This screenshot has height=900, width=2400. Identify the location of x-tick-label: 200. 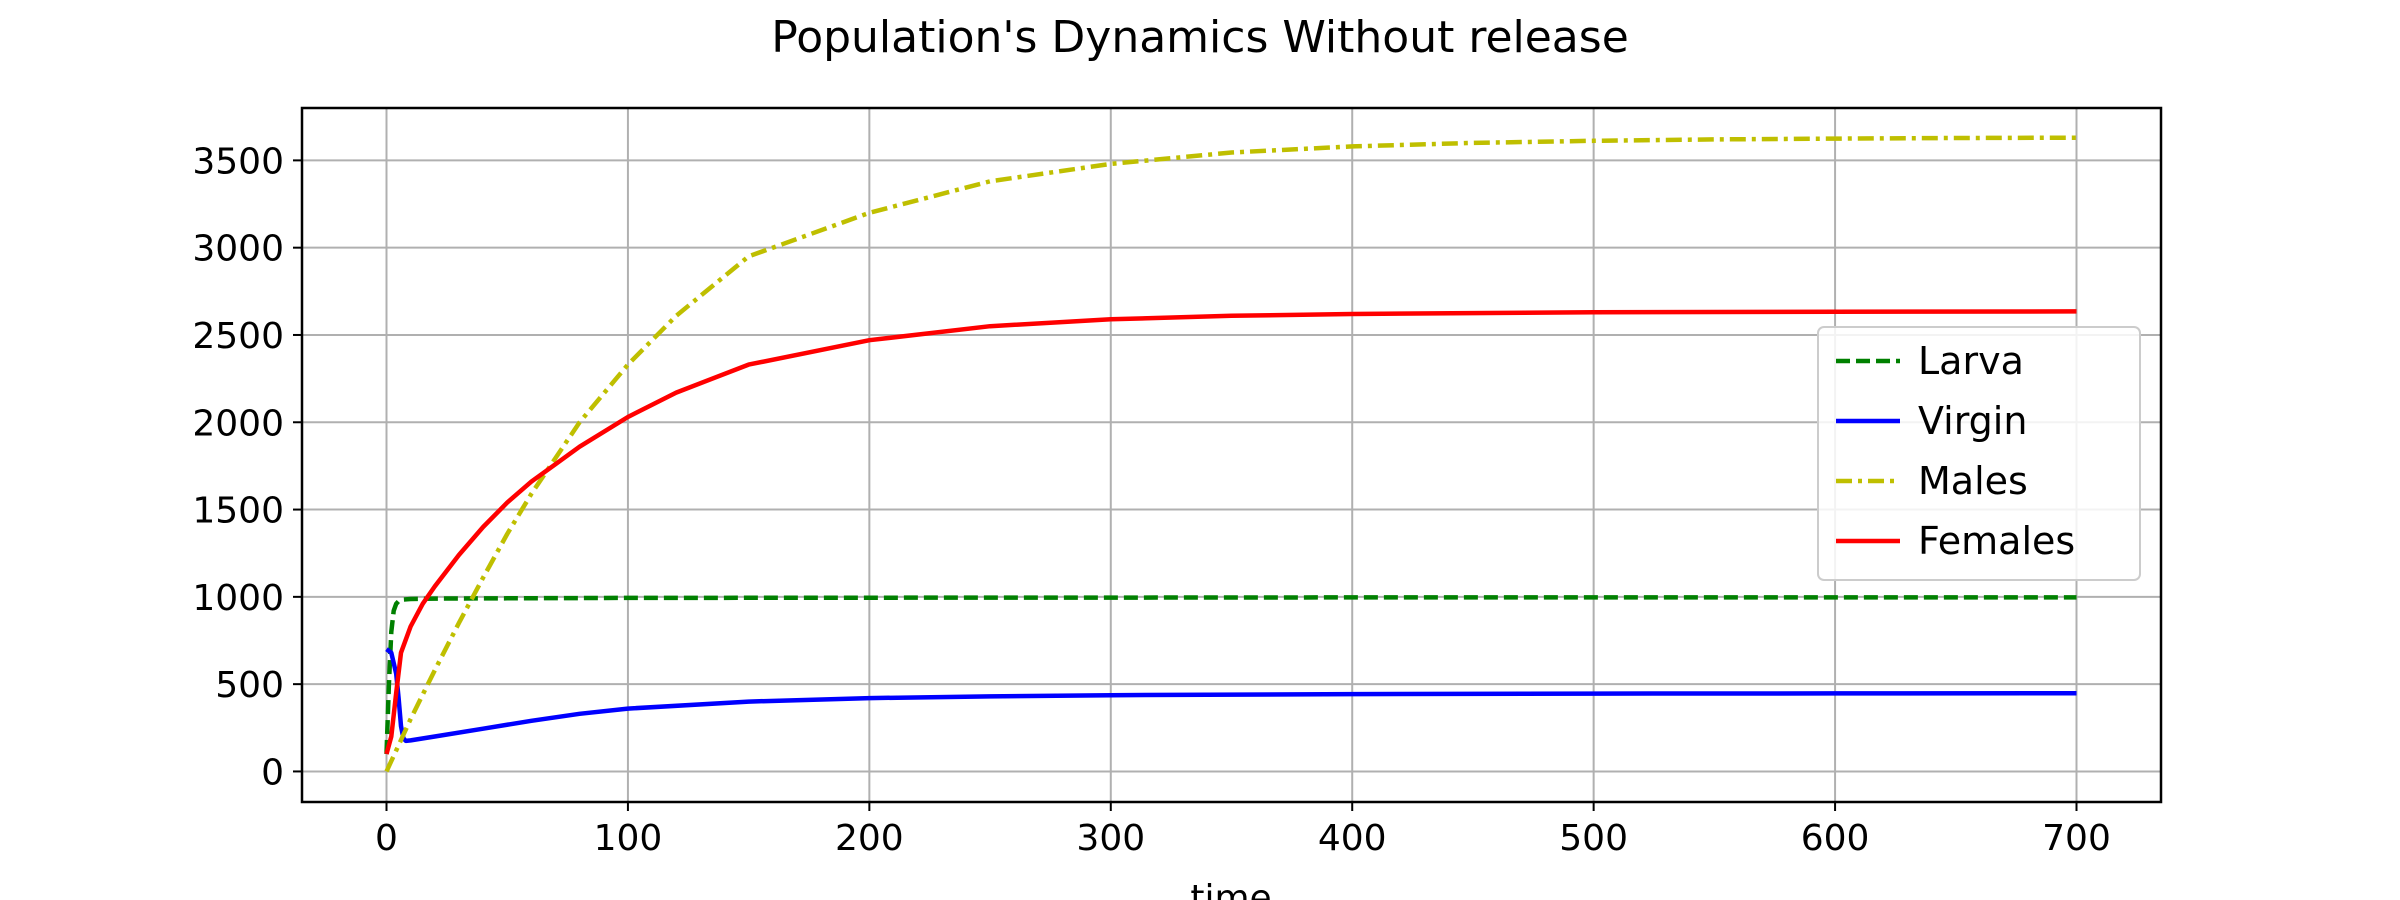
(869, 838).